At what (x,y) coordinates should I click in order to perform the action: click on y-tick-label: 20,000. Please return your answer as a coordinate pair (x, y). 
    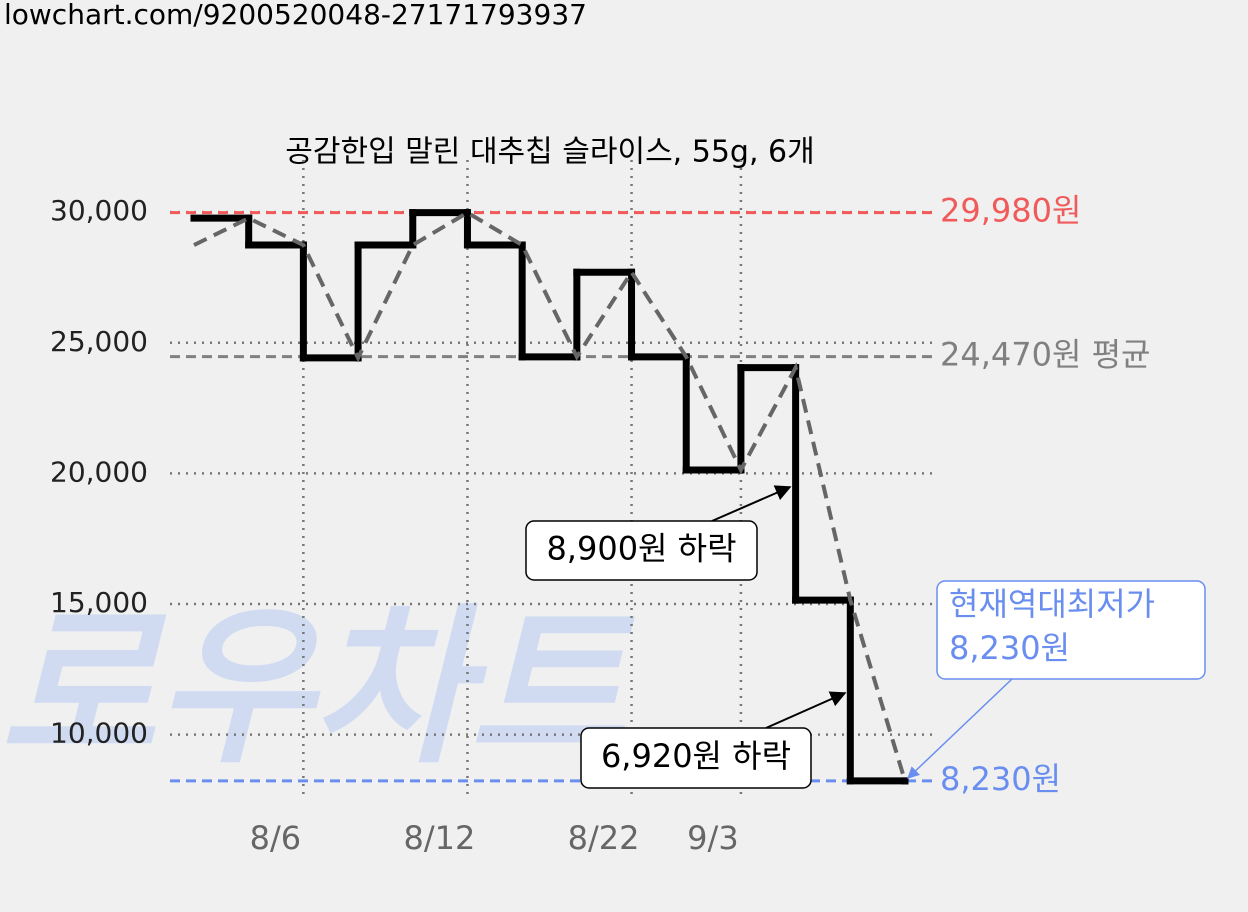
    Looking at the image, I should click on (99, 471).